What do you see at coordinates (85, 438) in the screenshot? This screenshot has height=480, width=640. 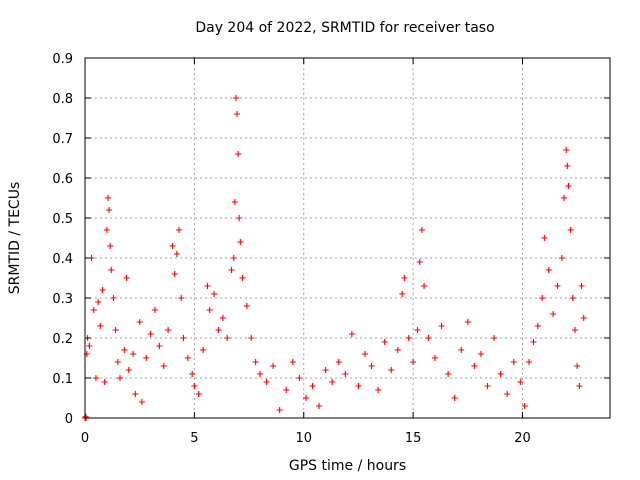 I see `x-tick-label: 0` at bounding box center [85, 438].